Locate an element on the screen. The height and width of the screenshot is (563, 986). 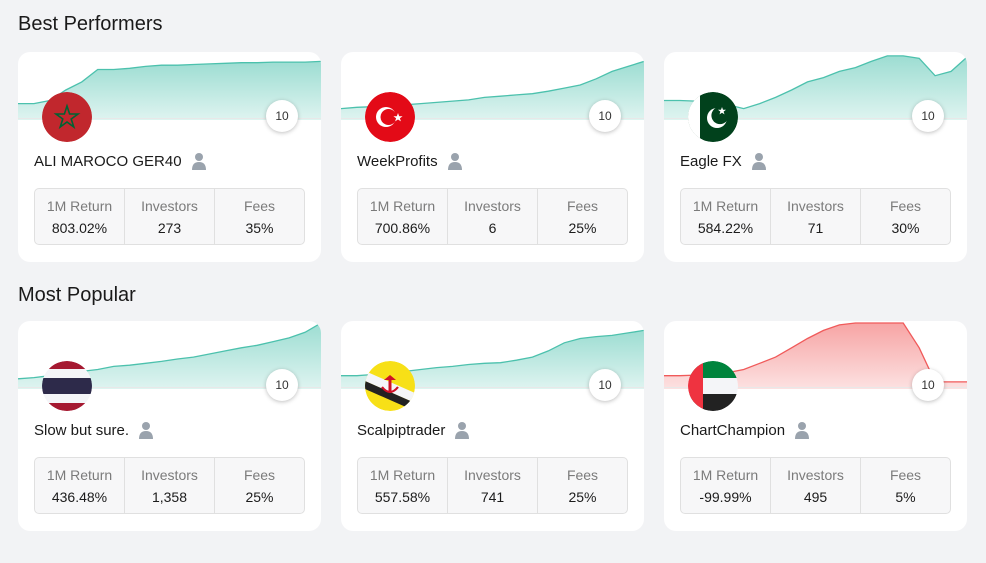
stat-1m-return: 1M Return 584.22% is located at coordinates (726, 216).